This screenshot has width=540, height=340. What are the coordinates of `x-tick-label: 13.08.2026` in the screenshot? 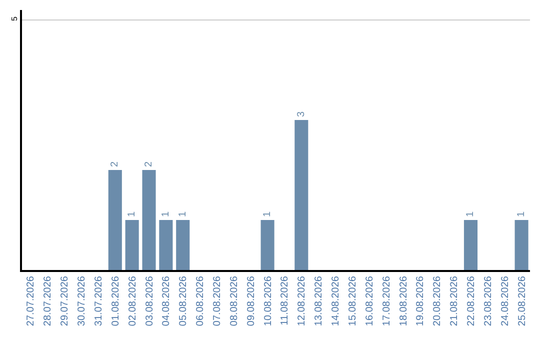 It's located at (319, 301).